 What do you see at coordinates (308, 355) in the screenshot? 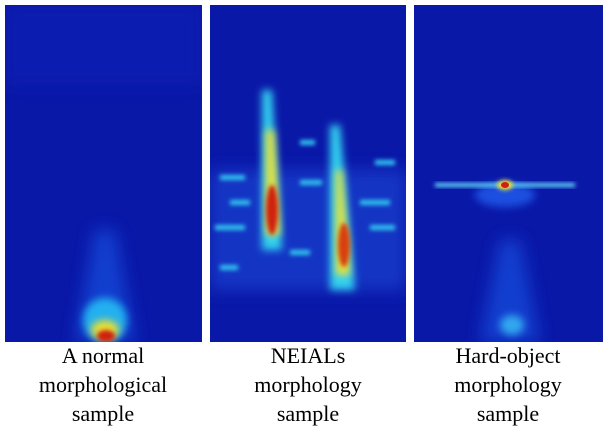
I see `caption-line: NEIALs` at bounding box center [308, 355].